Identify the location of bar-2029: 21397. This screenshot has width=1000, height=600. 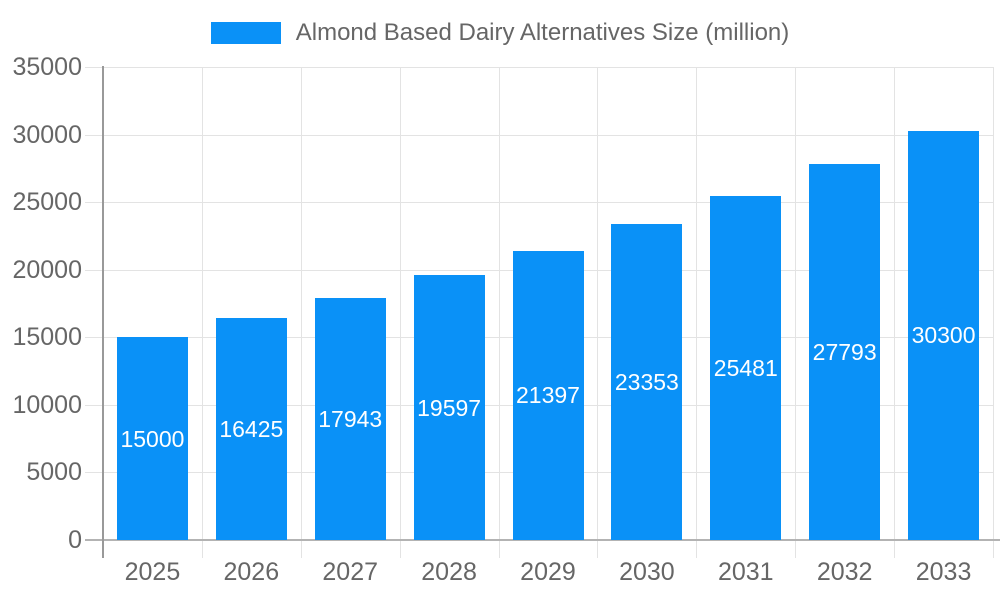
(548, 395).